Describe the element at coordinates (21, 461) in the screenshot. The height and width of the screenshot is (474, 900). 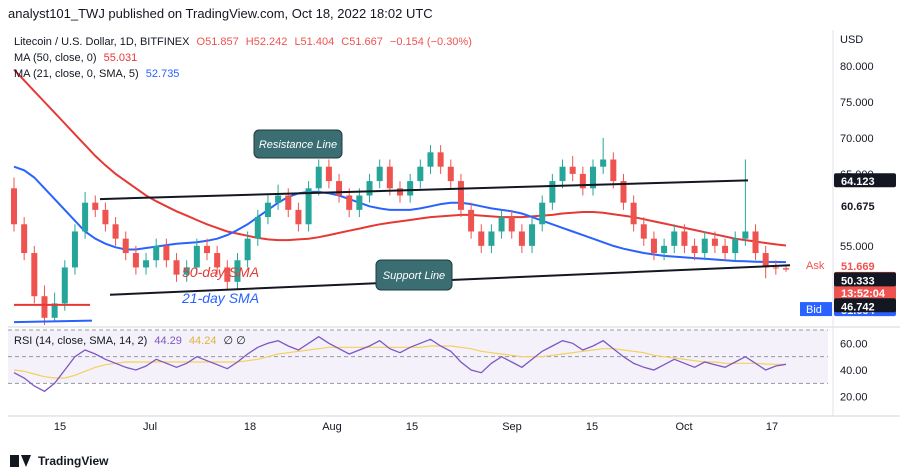
I see `tradingview-logo-icon` at that location.